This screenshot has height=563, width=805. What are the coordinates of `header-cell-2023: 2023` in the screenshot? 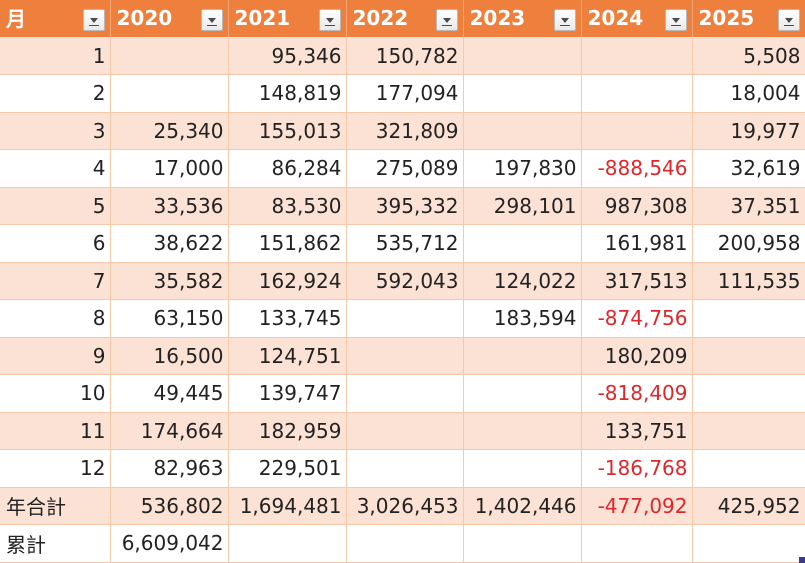 It's located at (522, 18).